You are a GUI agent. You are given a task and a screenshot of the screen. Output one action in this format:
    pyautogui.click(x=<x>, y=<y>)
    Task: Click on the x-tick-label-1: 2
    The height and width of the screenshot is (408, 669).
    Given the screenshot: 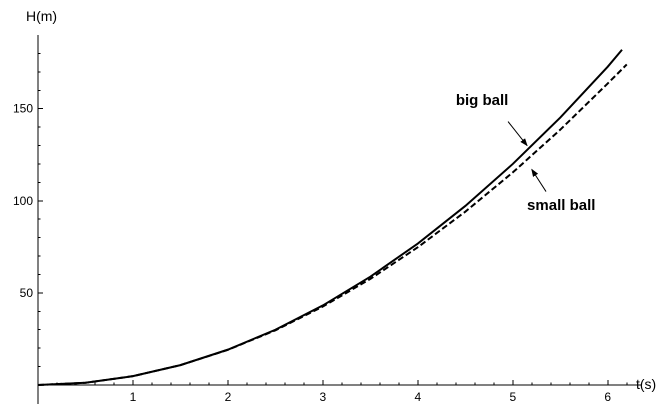 What is the action you would take?
    pyautogui.click(x=228, y=397)
    